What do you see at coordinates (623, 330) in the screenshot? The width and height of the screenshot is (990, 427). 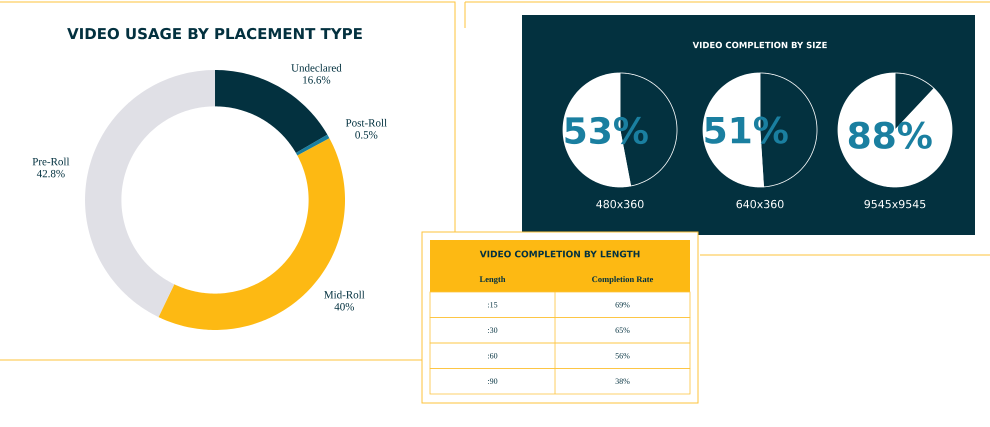 I see `data-label: 65%` at bounding box center [623, 330].